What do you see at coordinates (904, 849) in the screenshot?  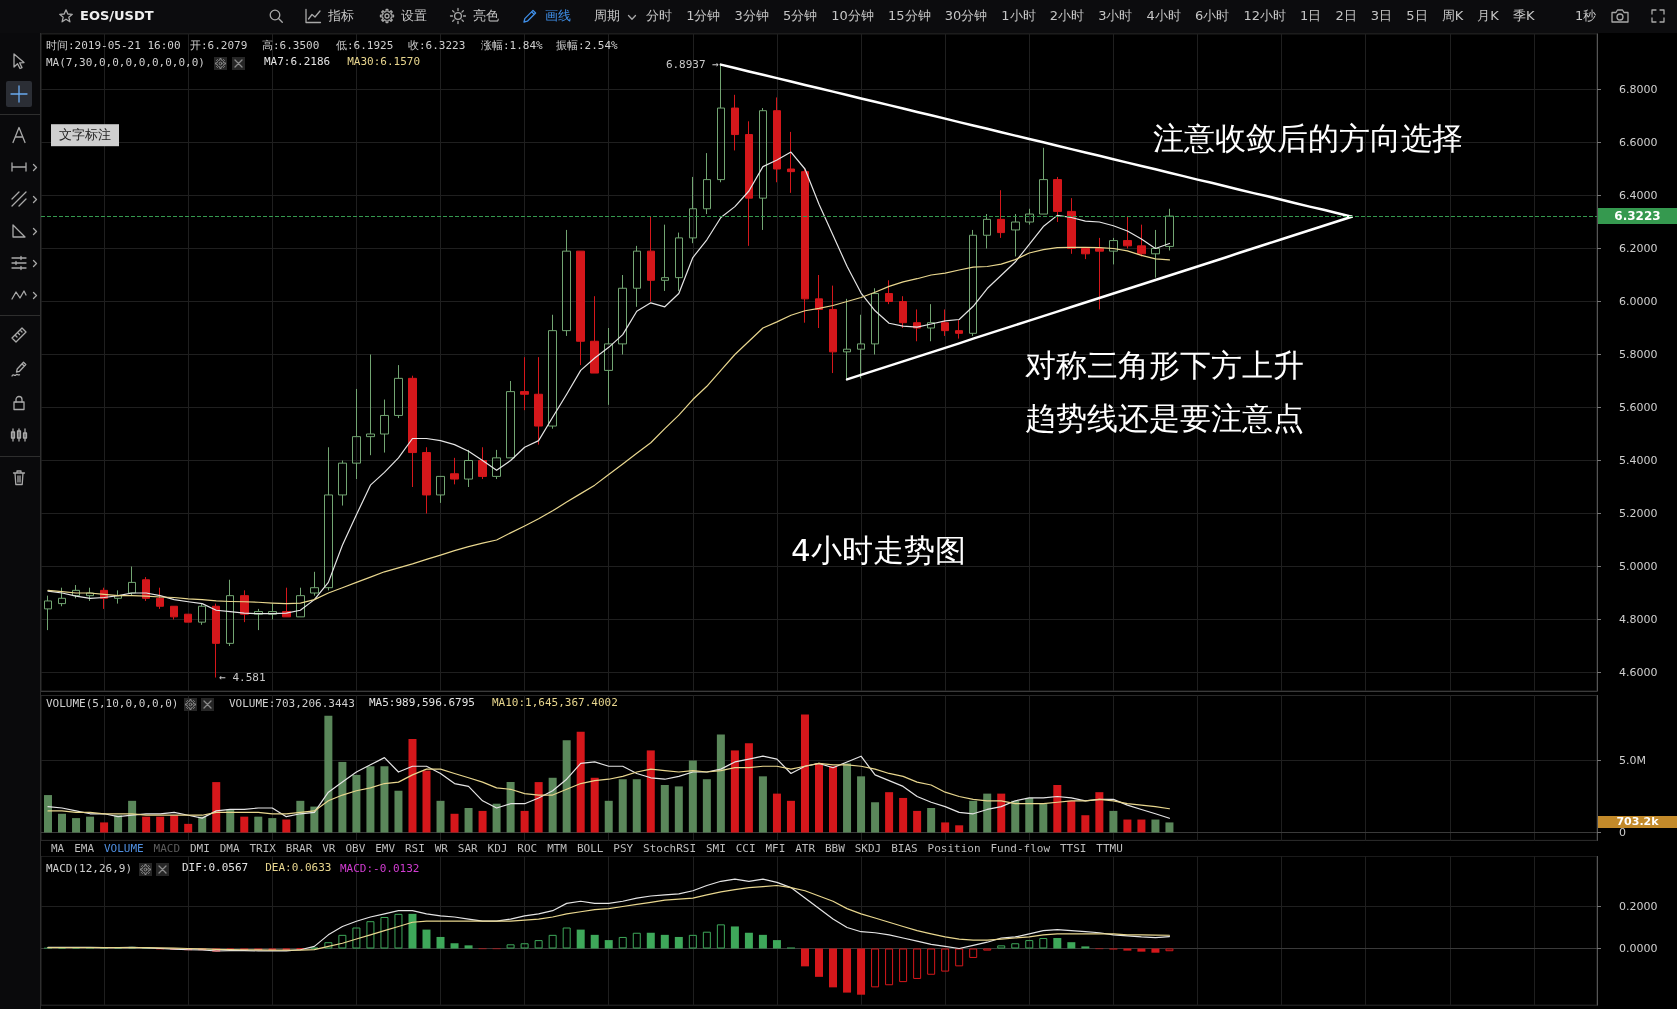 I see `text: BIAS` at bounding box center [904, 849].